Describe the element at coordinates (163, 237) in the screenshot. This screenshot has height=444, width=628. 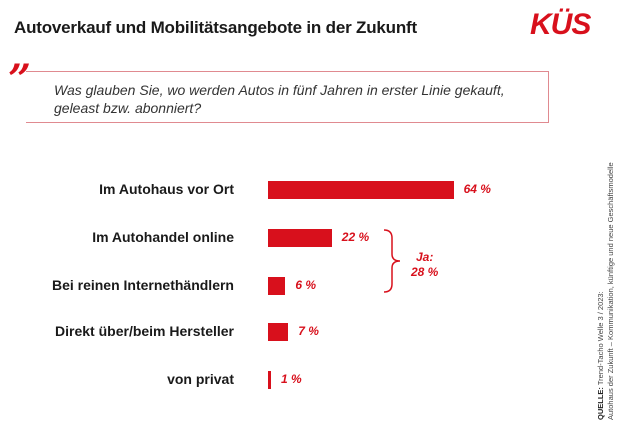
I see `category-label: Im Autohandel online` at that location.